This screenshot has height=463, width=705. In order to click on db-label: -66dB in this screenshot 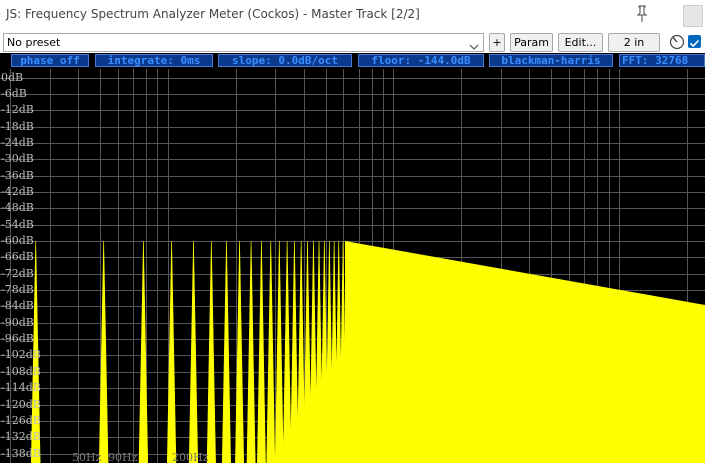, I will do `click(17, 257)`.